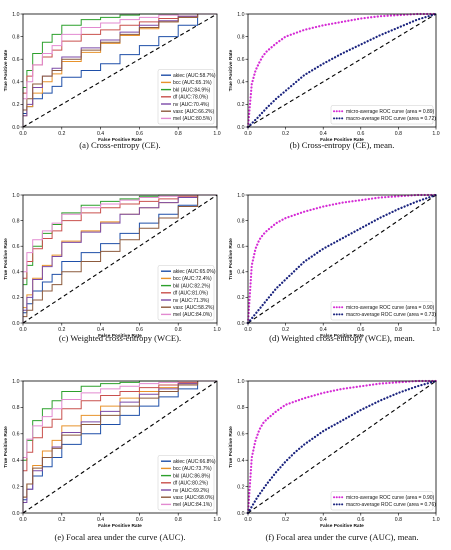  I want to click on x-axis-label: False Positive Rate, so click(120, 336).